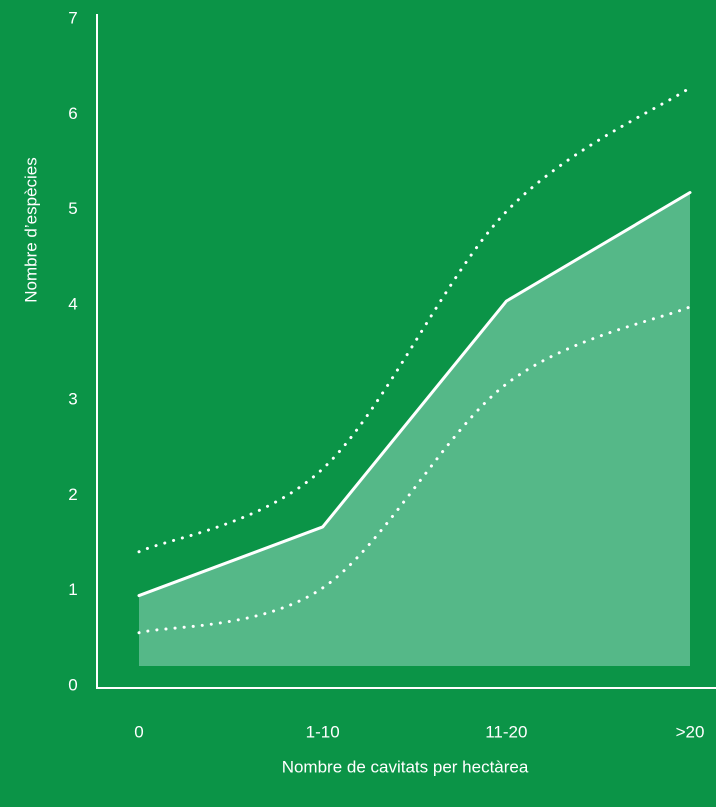  What do you see at coordinates (72, 589) in the screenshot?
I see `y-tick-label: 1` at bounding box center [72, 589].